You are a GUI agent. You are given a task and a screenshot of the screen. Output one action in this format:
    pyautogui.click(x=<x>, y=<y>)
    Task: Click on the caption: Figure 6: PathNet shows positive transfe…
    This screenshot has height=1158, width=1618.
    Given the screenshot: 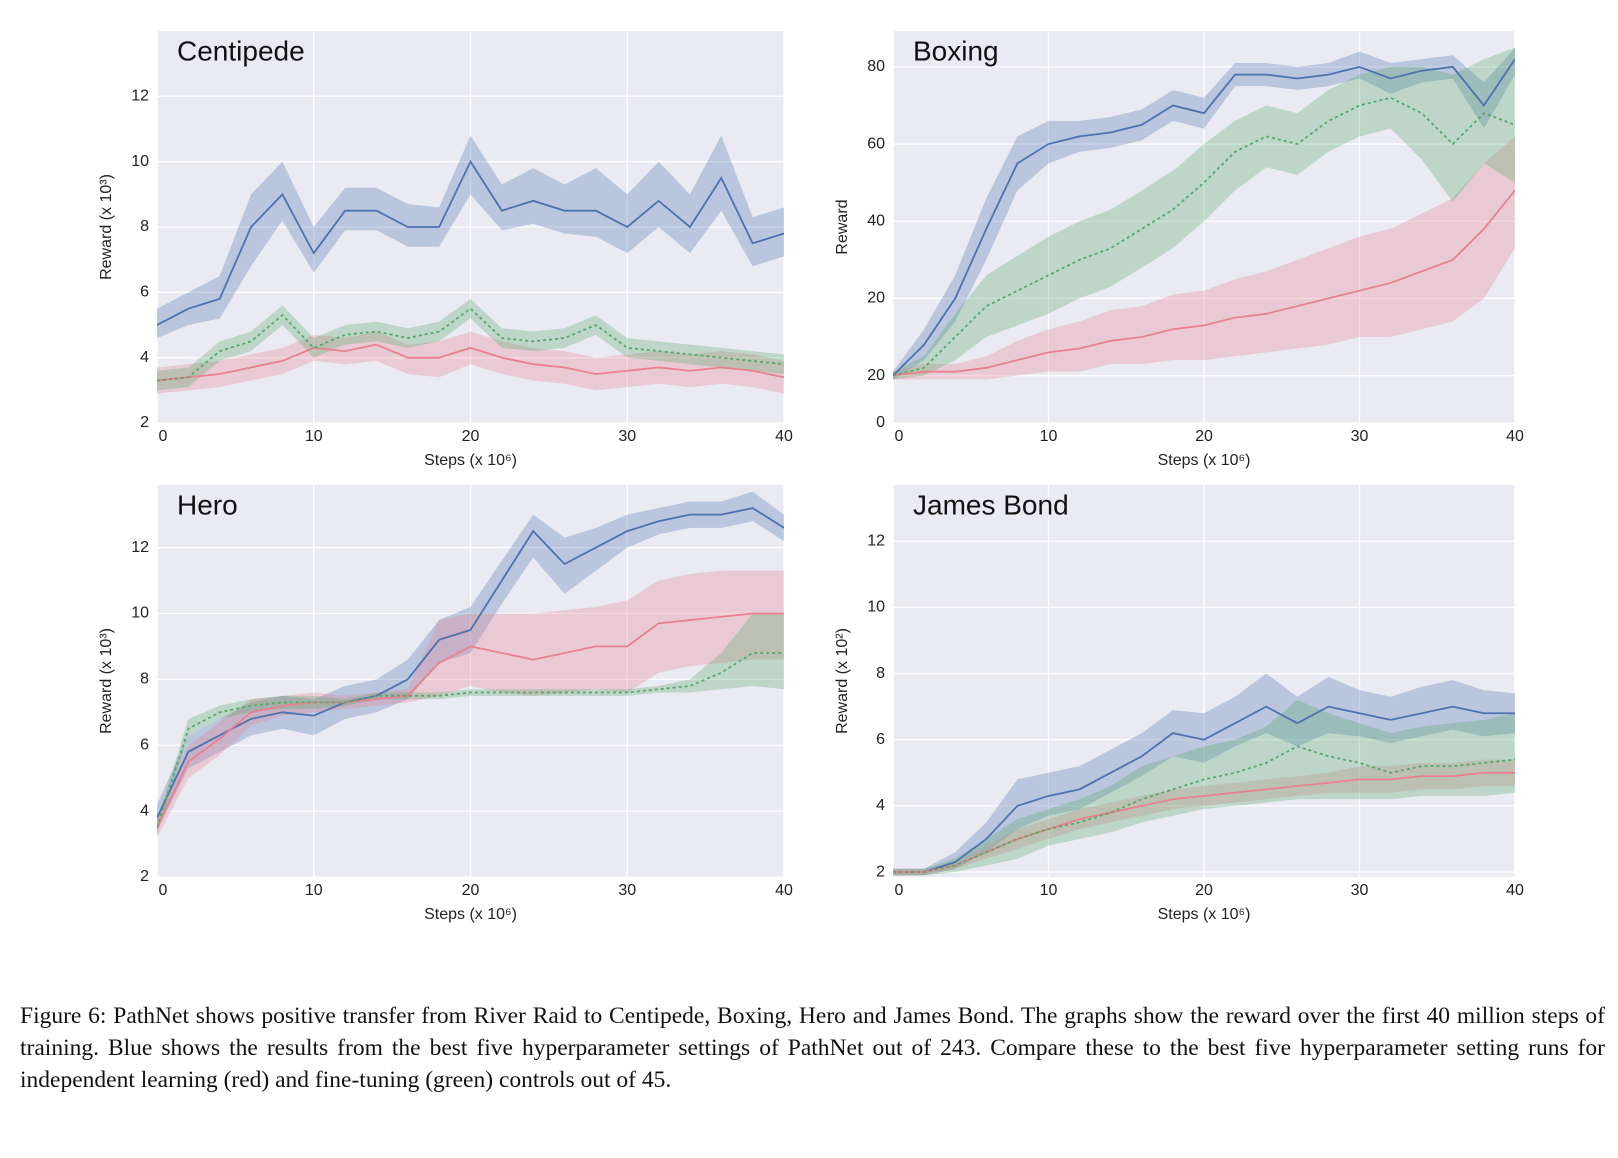 What is the action you would take?
    pyautogui.click(x=812, y=1048)
    